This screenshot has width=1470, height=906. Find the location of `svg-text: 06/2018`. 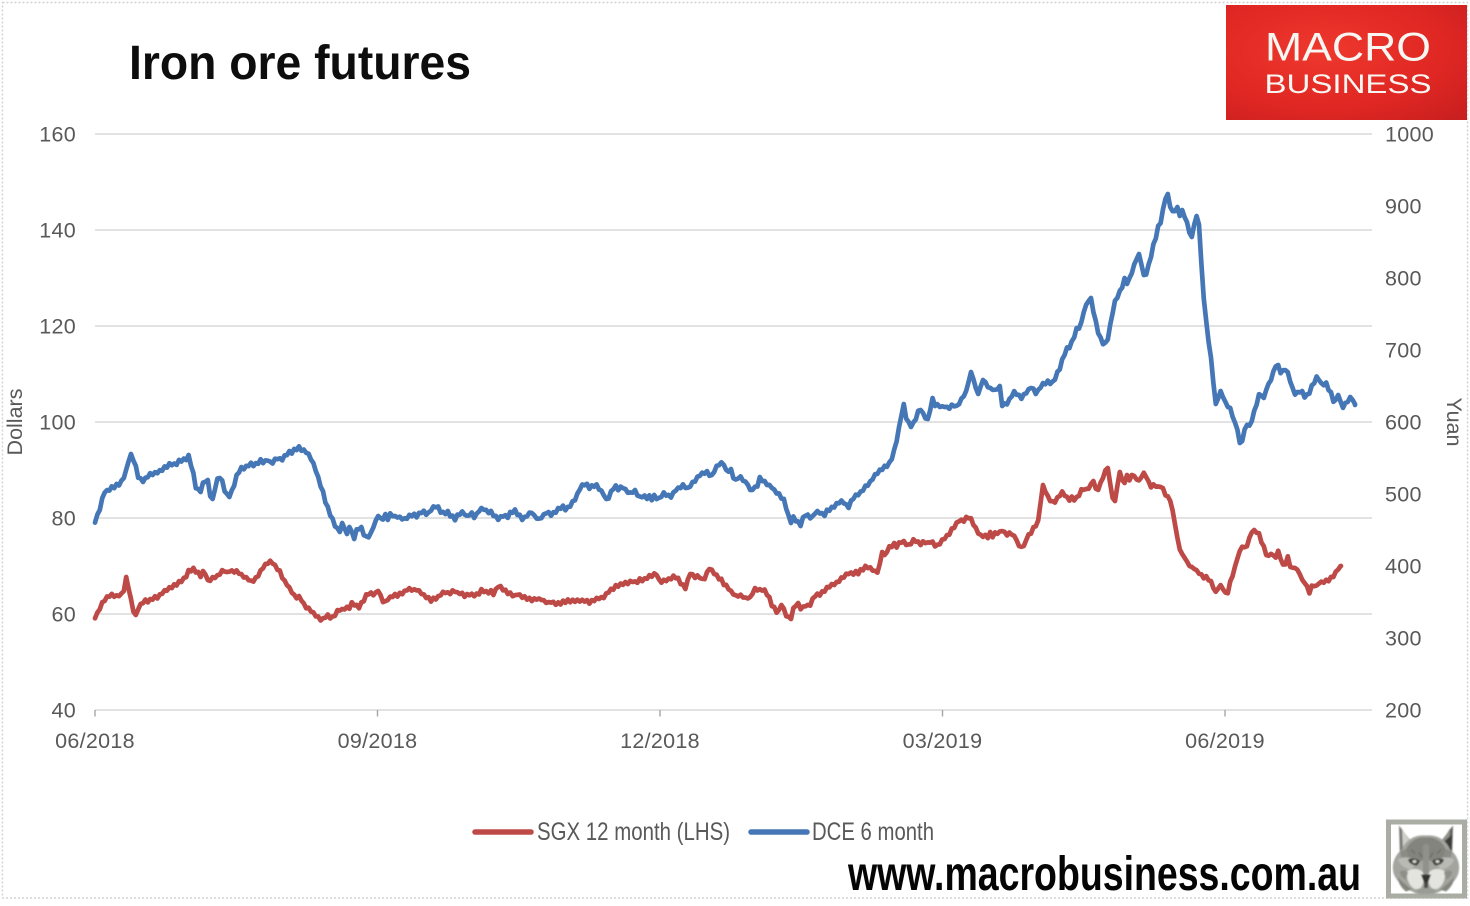

svg-text: 06/2018 is located at coordinates (95, 741).